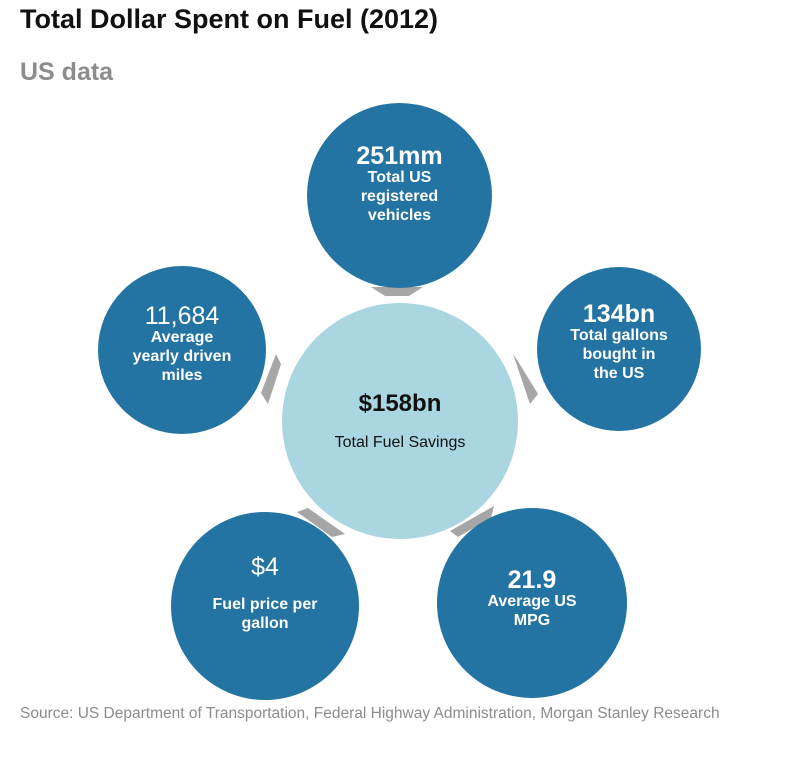 The image size is (794, 764). I want to click on vehicles-label: Total US registered vehicles, so click(399, 197).